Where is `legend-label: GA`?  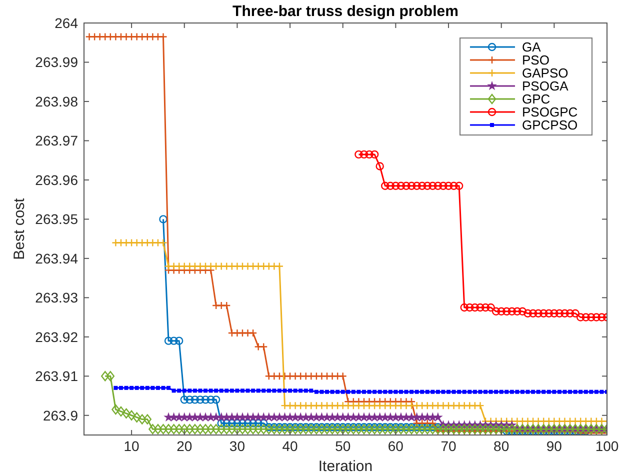
legend-label: GA is located at coordinates (532, 47).